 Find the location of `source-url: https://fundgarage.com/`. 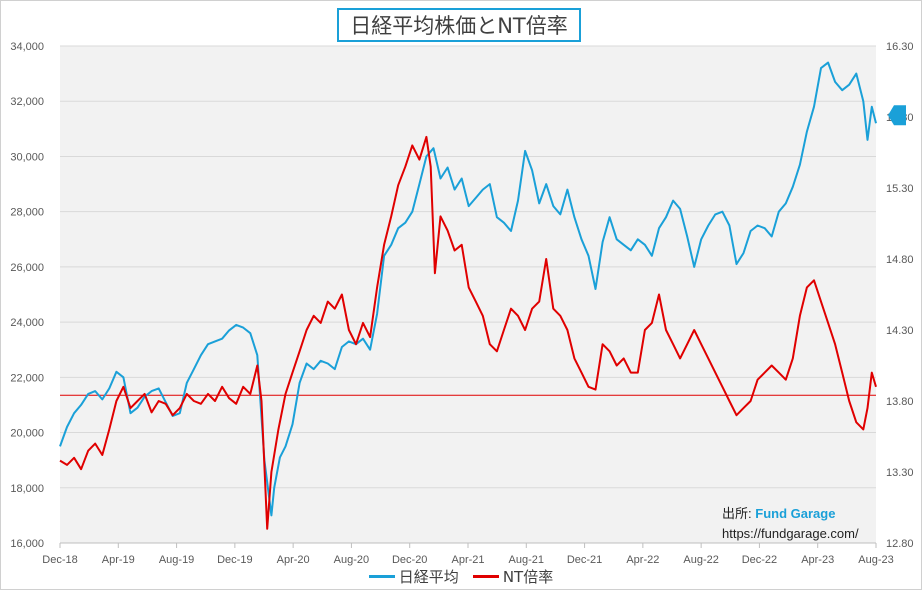

source-url: https://fundgarage.com/ is located at coordinates (790, 533).